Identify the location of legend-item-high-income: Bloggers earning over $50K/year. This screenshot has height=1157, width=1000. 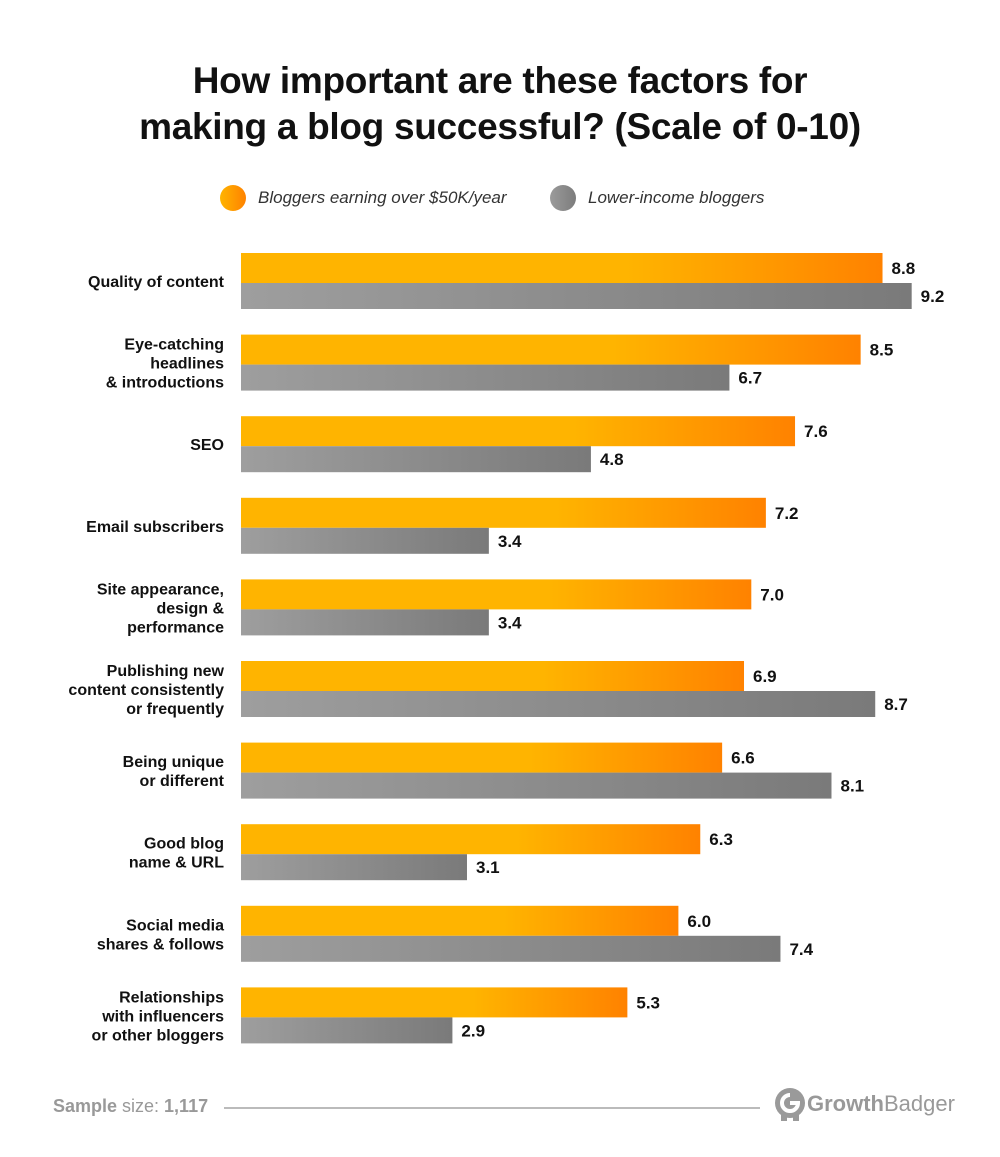
(363, 198).